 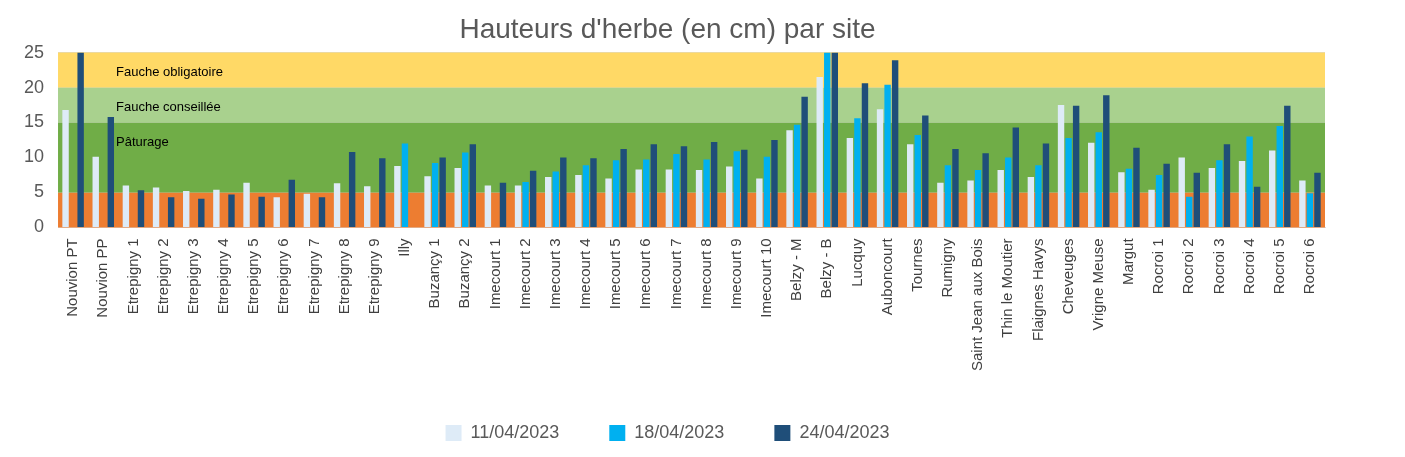 What do you see at coordinates (34, 51) in the screenshot?
I see `y-tick-label: 25` at bounding box center [34, 51].